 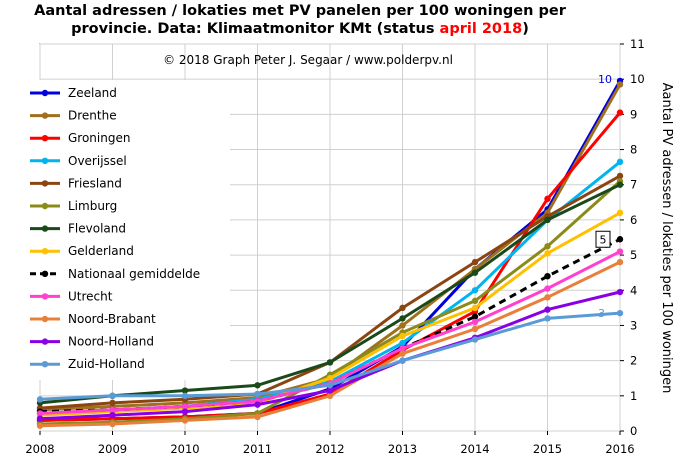 I want to click on x-tick-label: 2013, so click(x=402, y=449).